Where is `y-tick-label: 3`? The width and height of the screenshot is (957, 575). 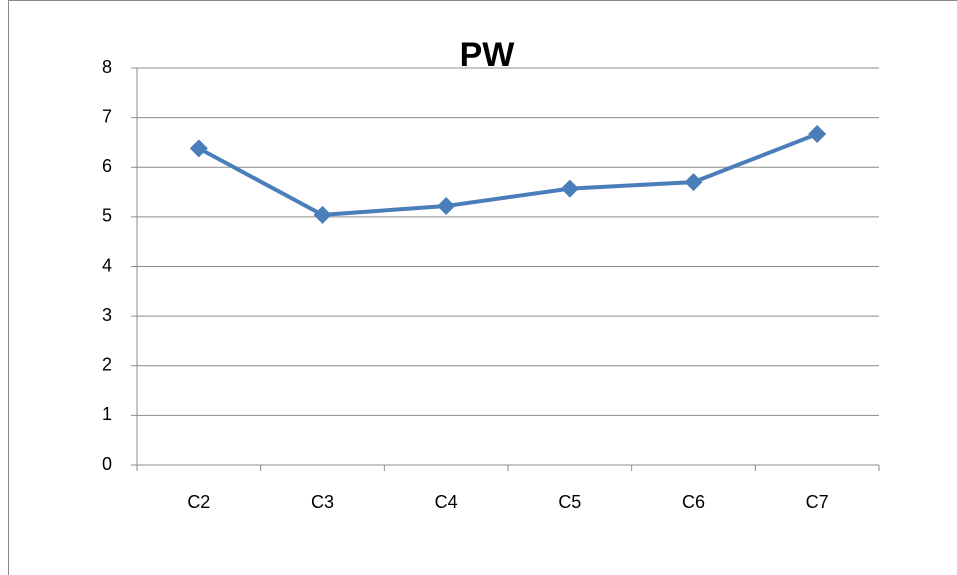 y-tick-label: 3 is located at coordinates (107, 315).